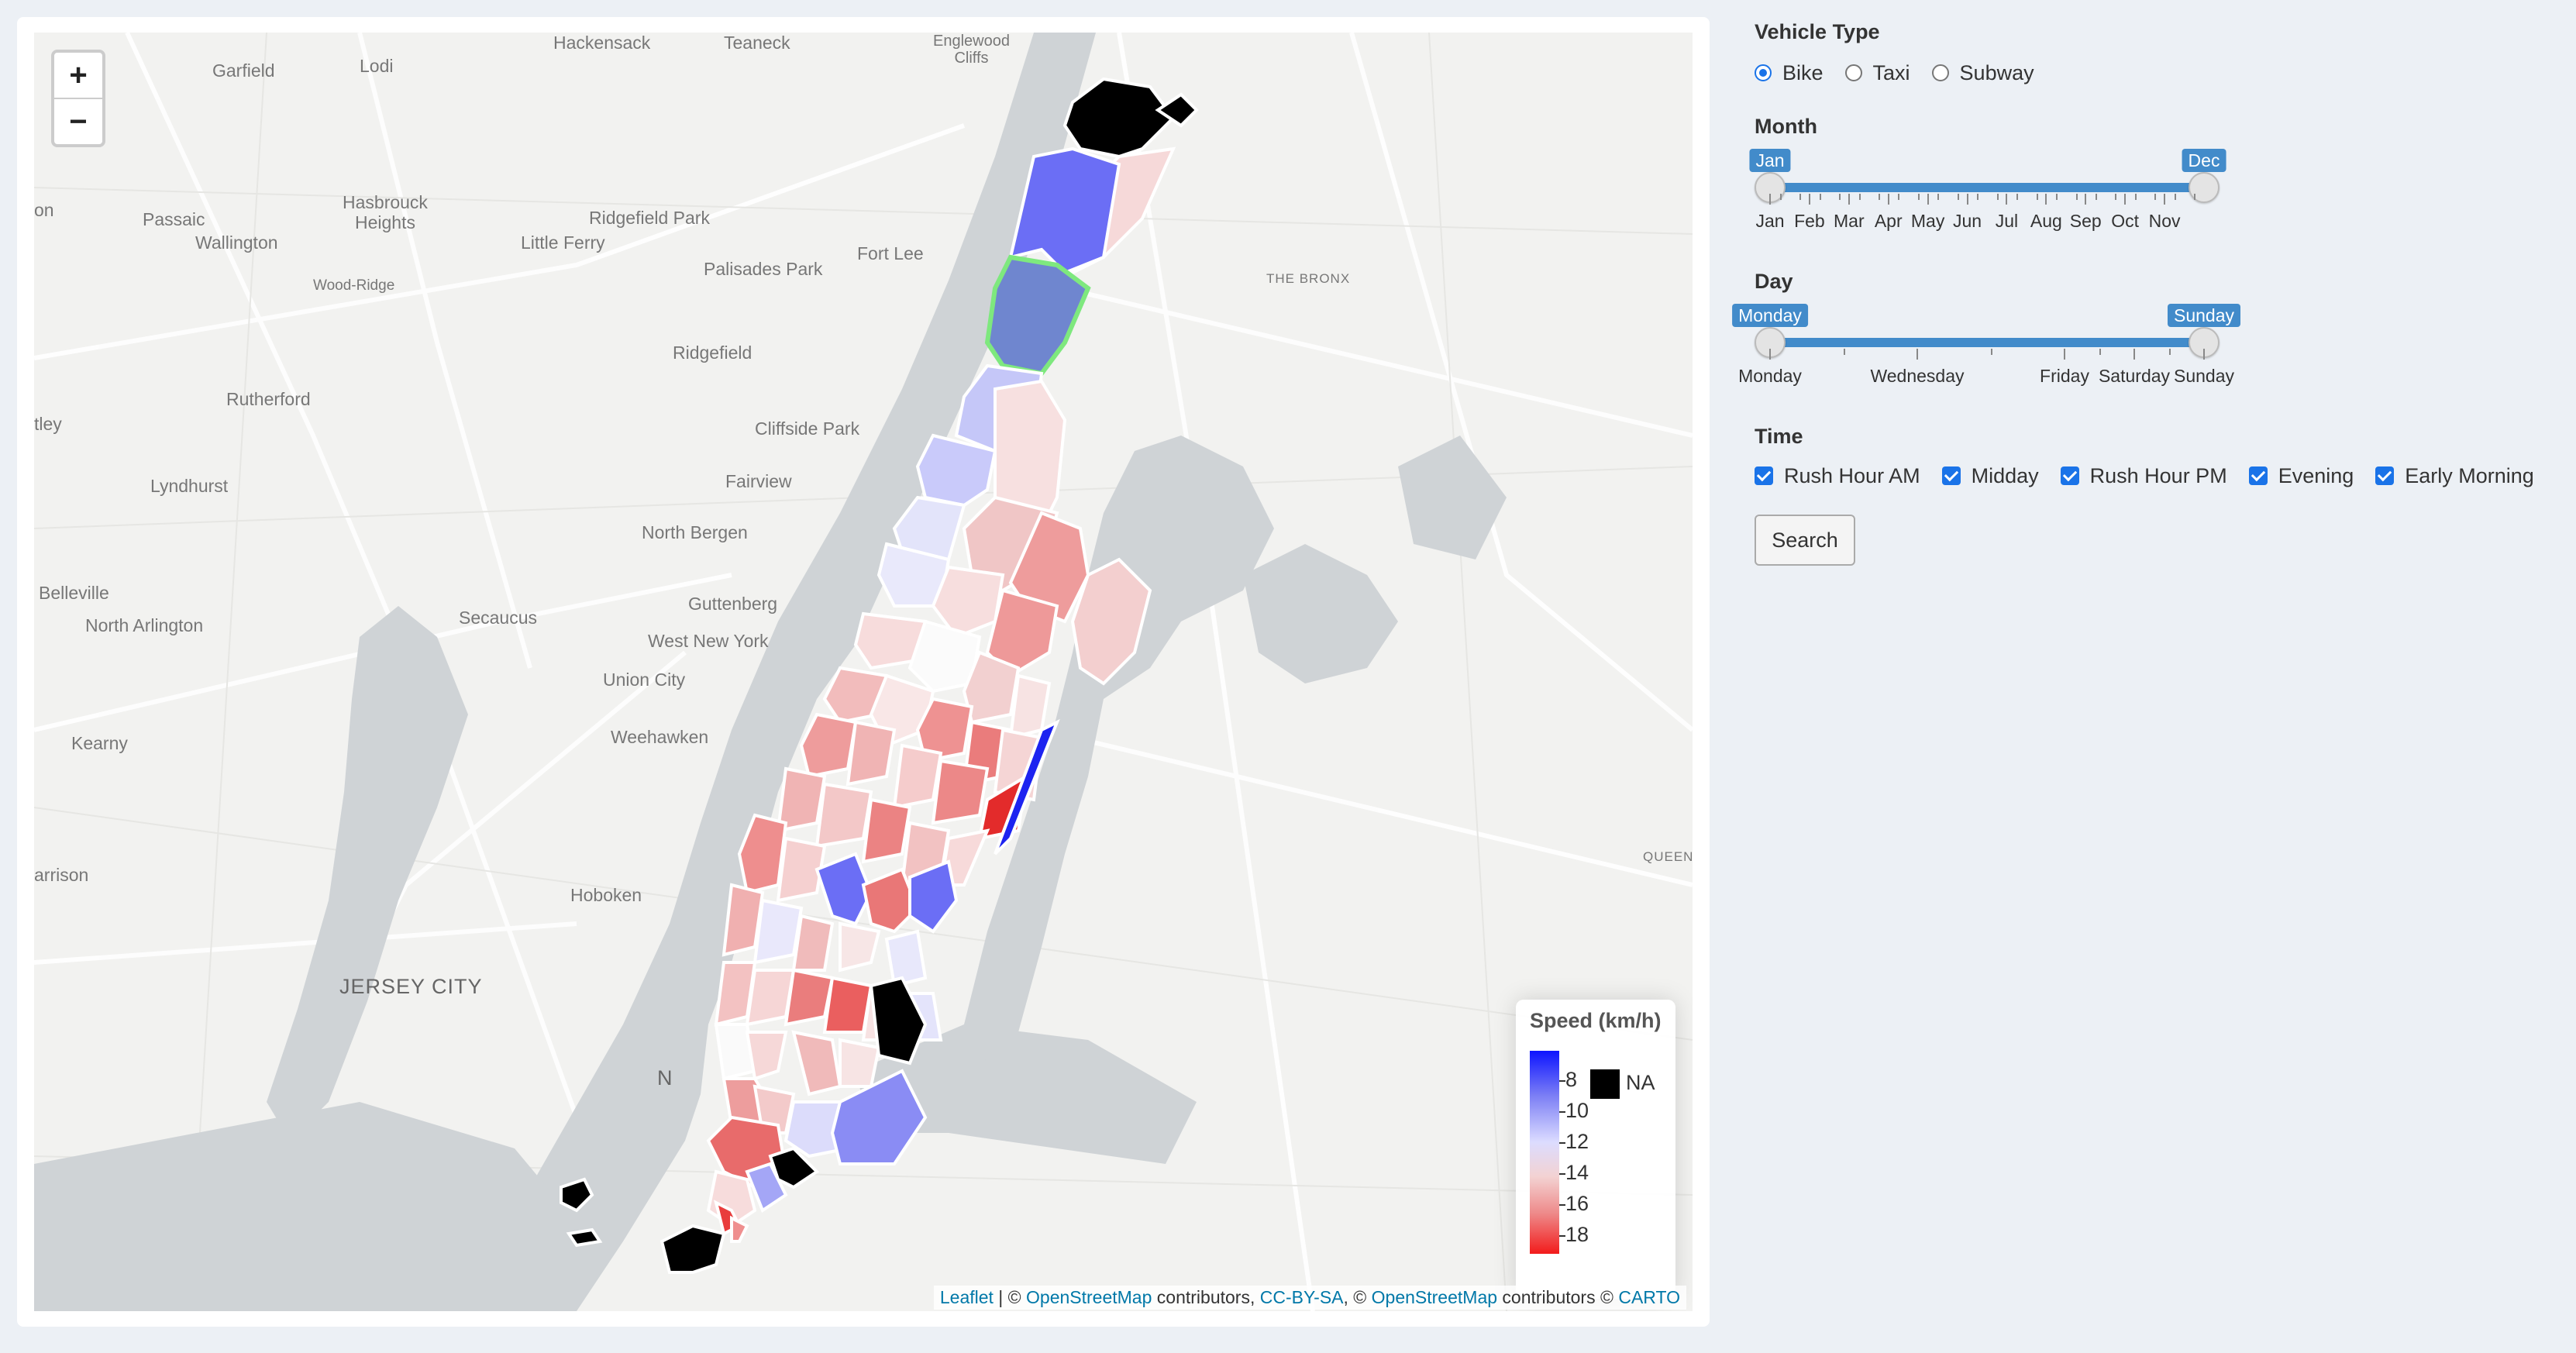 The height and width of the screenshot is (1353, 2576). What do you see at coordinates (2143, 476) in the screenshot?
I see `time-option-rush-hour-pm: Rush Hour PM` at bounding box center [2143, 476].